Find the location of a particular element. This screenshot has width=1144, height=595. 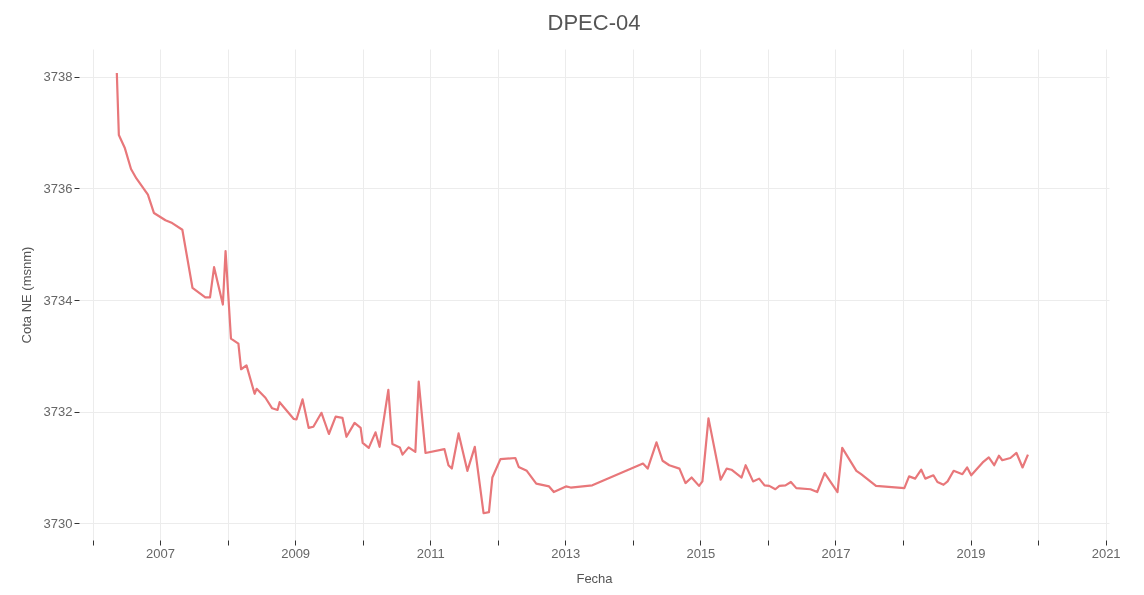

chart-title: DPEC-04 is located at coordinates (594, 22).